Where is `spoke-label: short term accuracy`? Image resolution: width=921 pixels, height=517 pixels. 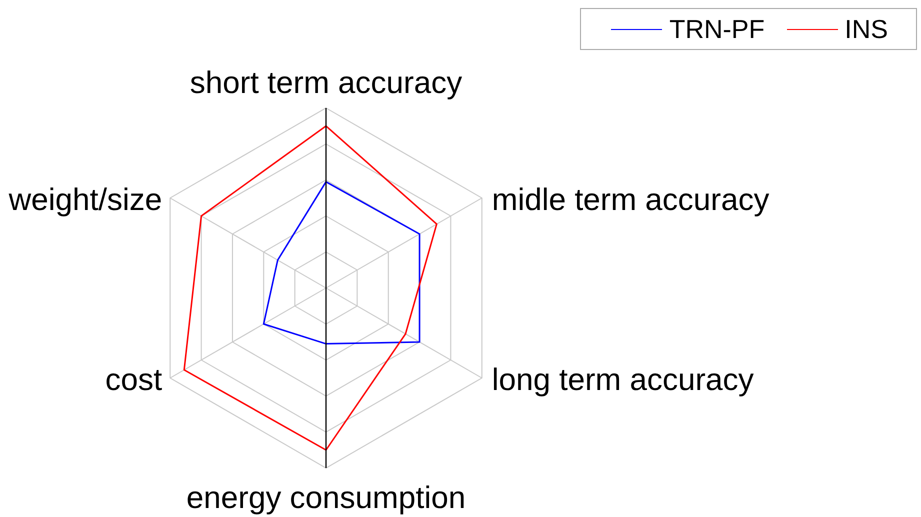 spoke-label: short term accuracy is located at coordinates (326, 82).